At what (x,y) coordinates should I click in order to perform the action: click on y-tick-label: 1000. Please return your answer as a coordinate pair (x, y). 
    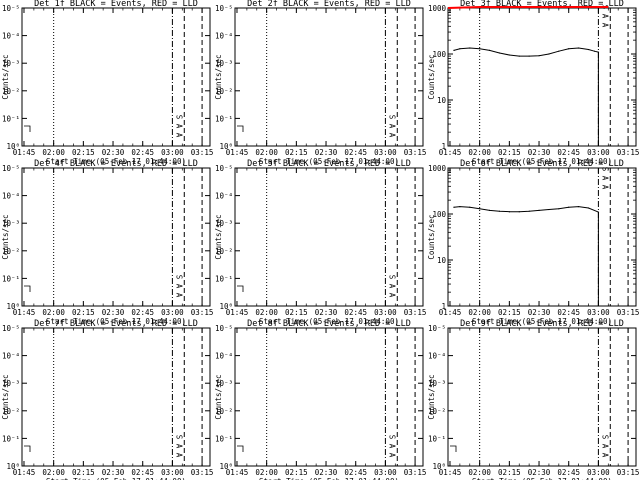
    Looking at the image, I should click on (437, 168).